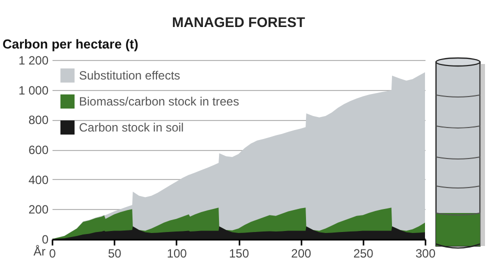 This screenshot has width=500, height=269. What do you see at coordinates (33, 90) in the screenshot?
I see `y-tick-label: 1 000` at bounding box center [33, 90].